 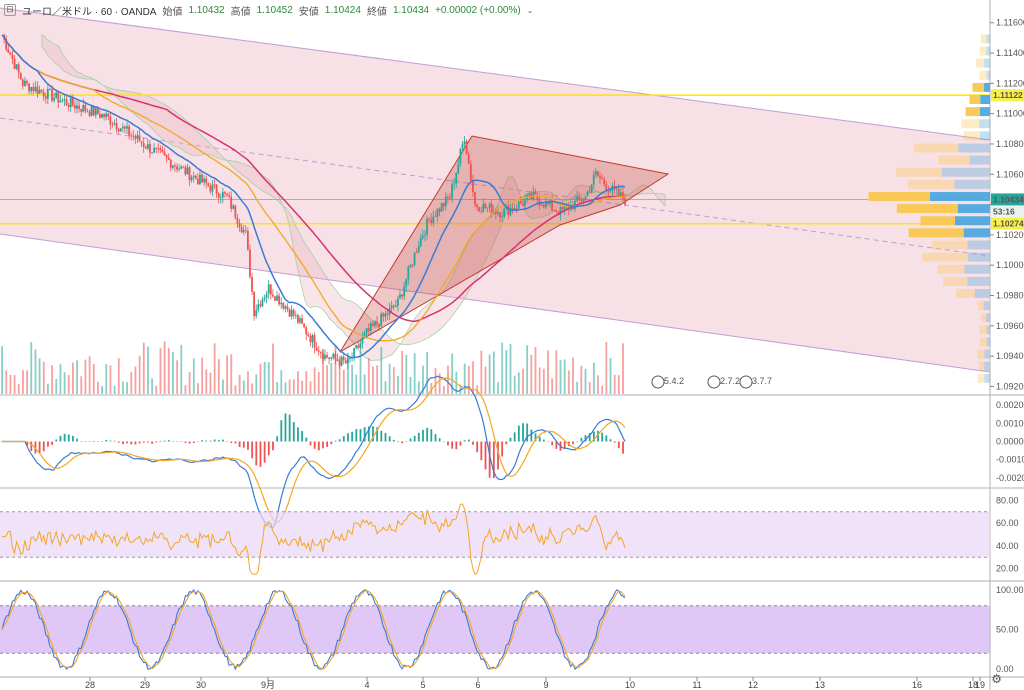 I want to click on stoch-band, so click(x=495, y=629).